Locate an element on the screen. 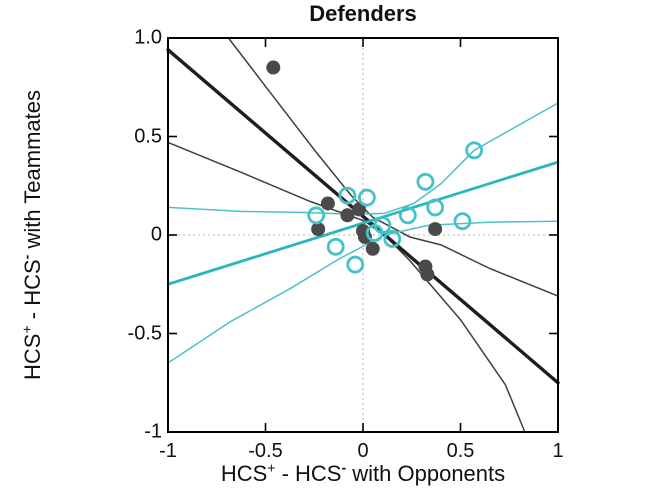 Image resolution: width=651 pixels, height=504 pixels. x-axis-label-sup-plus: + is located at coordinates (271, 467).